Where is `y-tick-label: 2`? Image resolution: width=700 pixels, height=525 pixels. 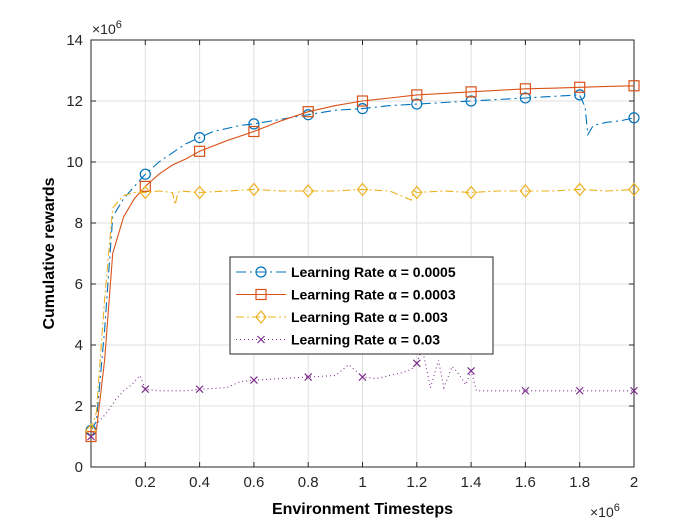
y-tick-label: 2 is located at coordinates (79, 406).